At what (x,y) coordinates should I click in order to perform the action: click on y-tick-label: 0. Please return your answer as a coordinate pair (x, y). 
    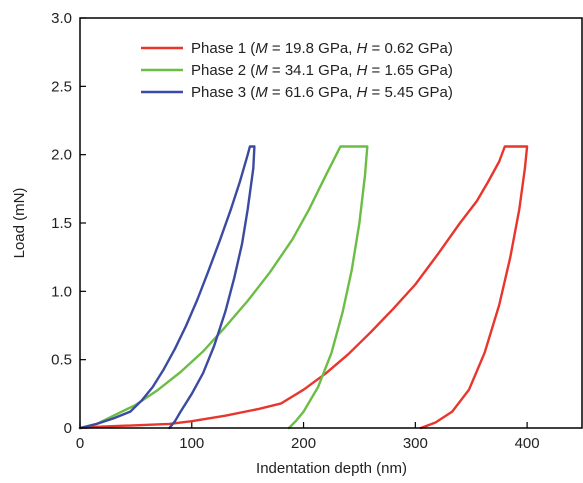
    Looking at the image, I should click on (68, 428).